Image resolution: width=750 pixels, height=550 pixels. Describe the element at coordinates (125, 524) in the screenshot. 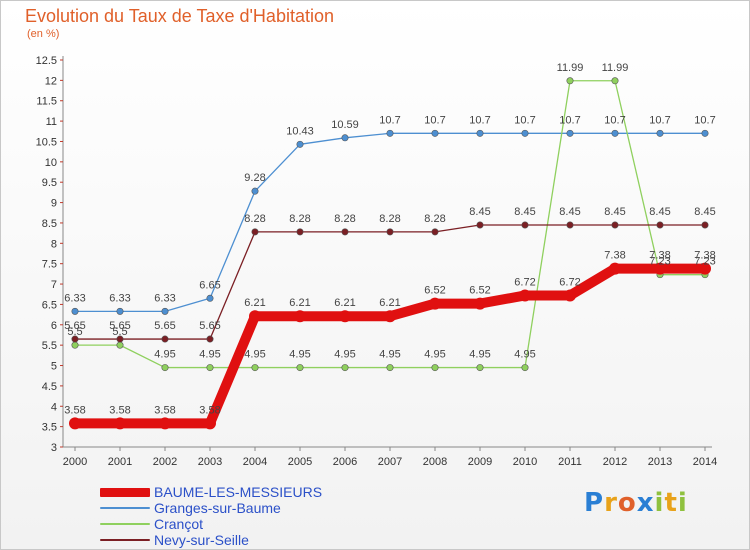

I see `legend-swatch-crancot` at that location.